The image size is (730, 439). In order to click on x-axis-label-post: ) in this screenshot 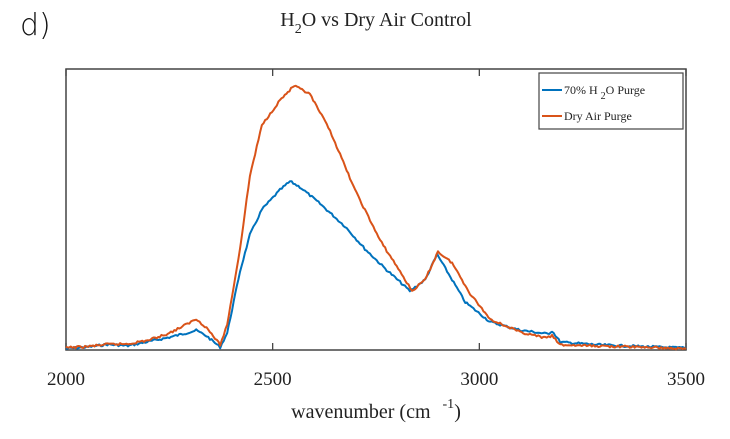, I will do `click(457, 412)`.